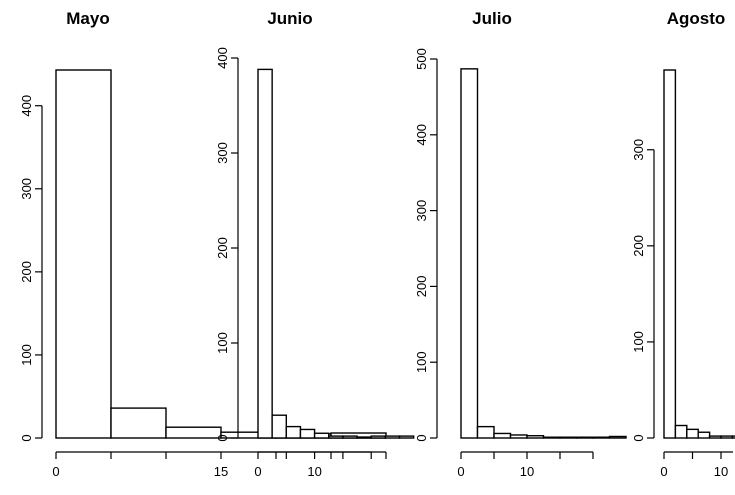  I want to click on x-tick-label: 15, so click(221, 471).